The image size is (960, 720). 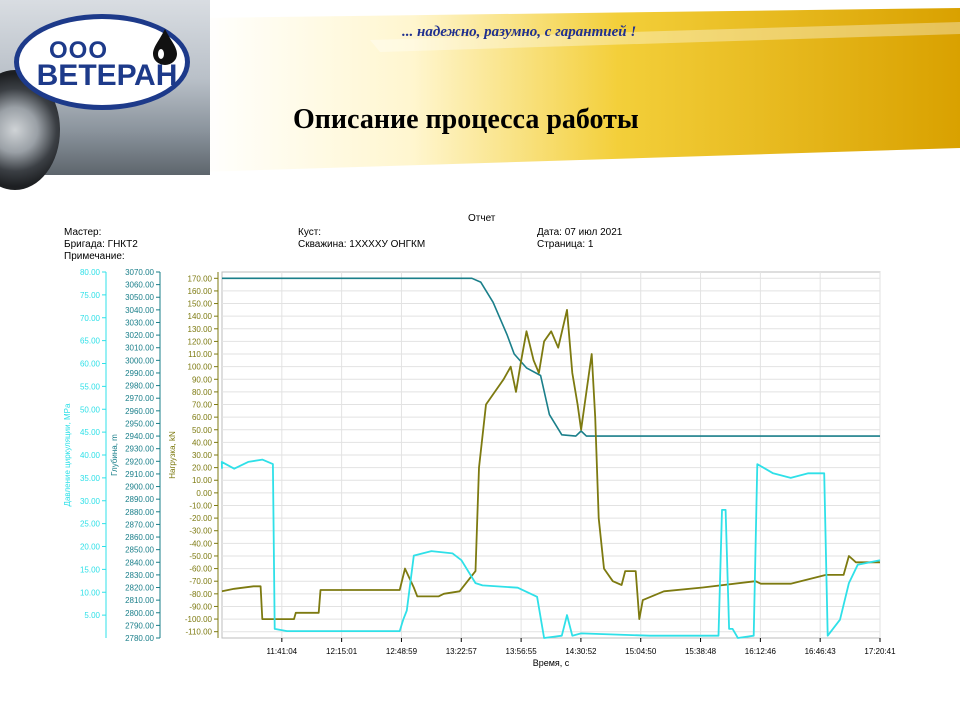 I want to click on load-tick-label: -30.00, so click(x=200, y=531).